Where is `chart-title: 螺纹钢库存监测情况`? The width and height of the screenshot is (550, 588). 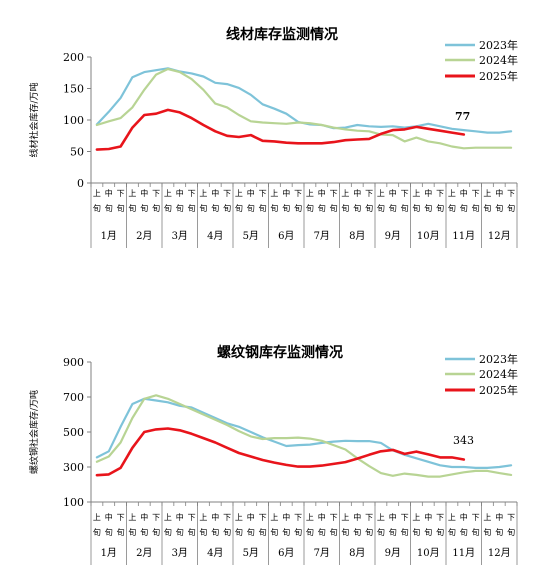
chart-title: 螺纹钢库存监测情况 is located at coordinates (280, 352).